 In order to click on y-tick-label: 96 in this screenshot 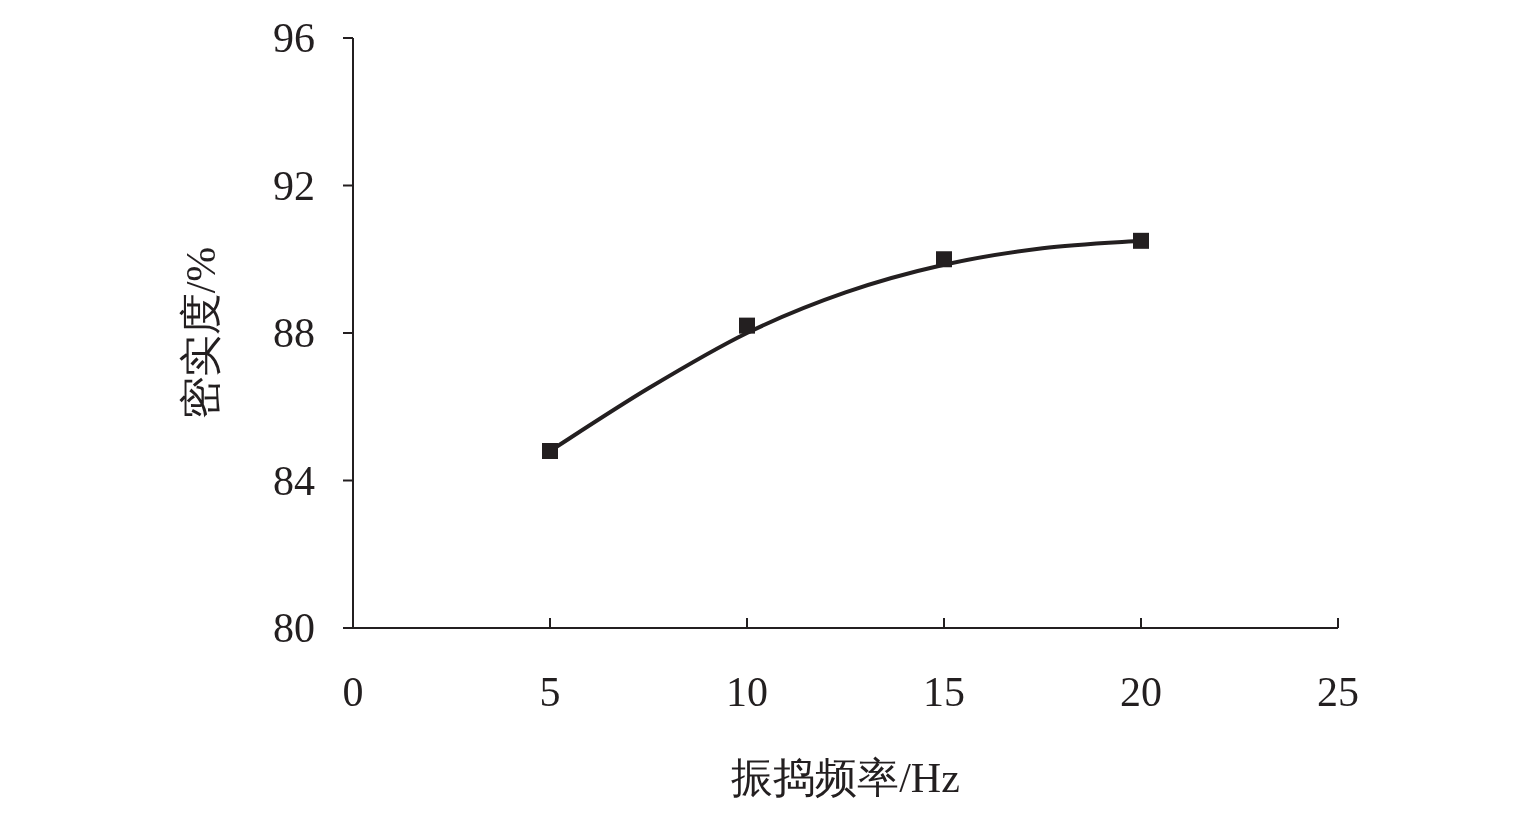, I will do `click(294, 38)`.